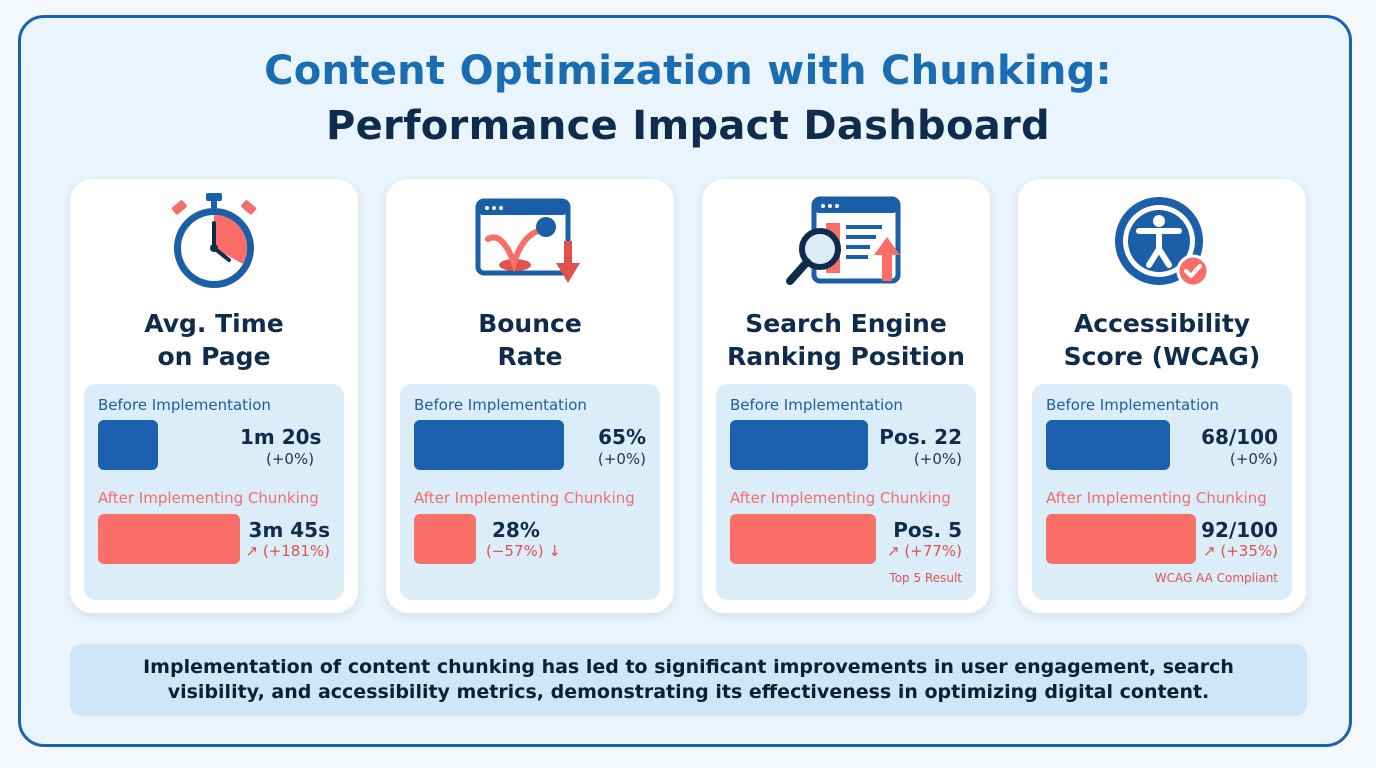 The height and width of the screenshot is (768, 1376). What do you see at coordinates (920, 437) in the screenshot?
I see `before-value: Pos. 22` at bounding box center [920, 437].